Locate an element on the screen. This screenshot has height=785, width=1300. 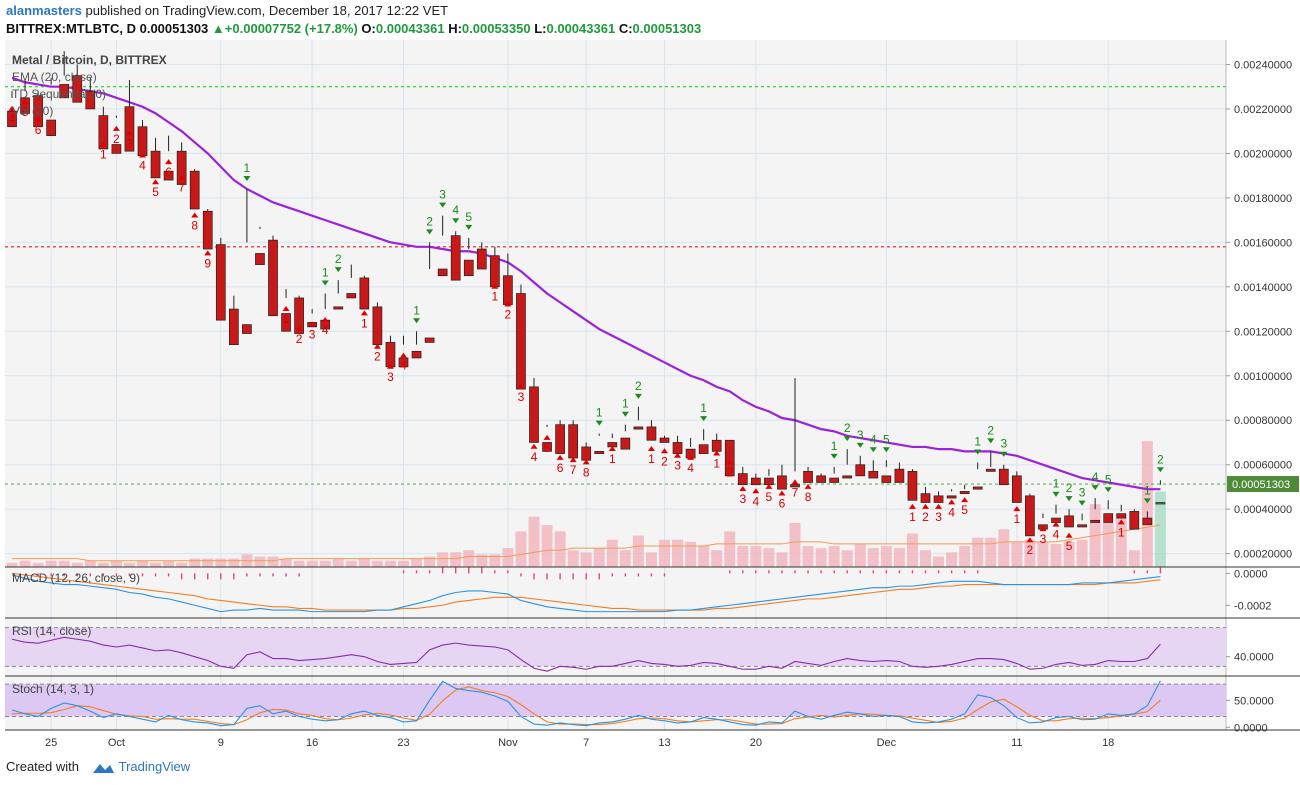
tradingview-link: TradingView is located at coordinates (154, 766).